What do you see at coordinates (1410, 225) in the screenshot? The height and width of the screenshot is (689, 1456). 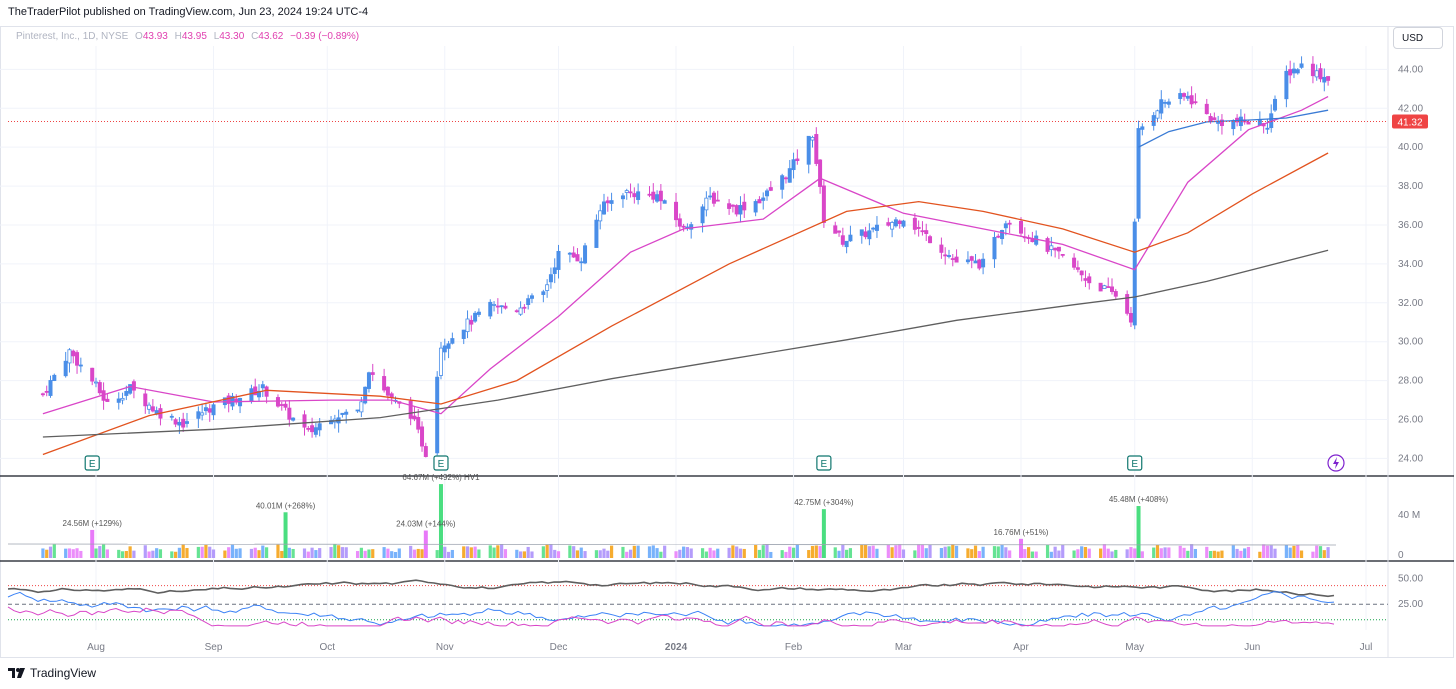 I see `price-tick-label: 36.00` at bounding box center [1410, 225].